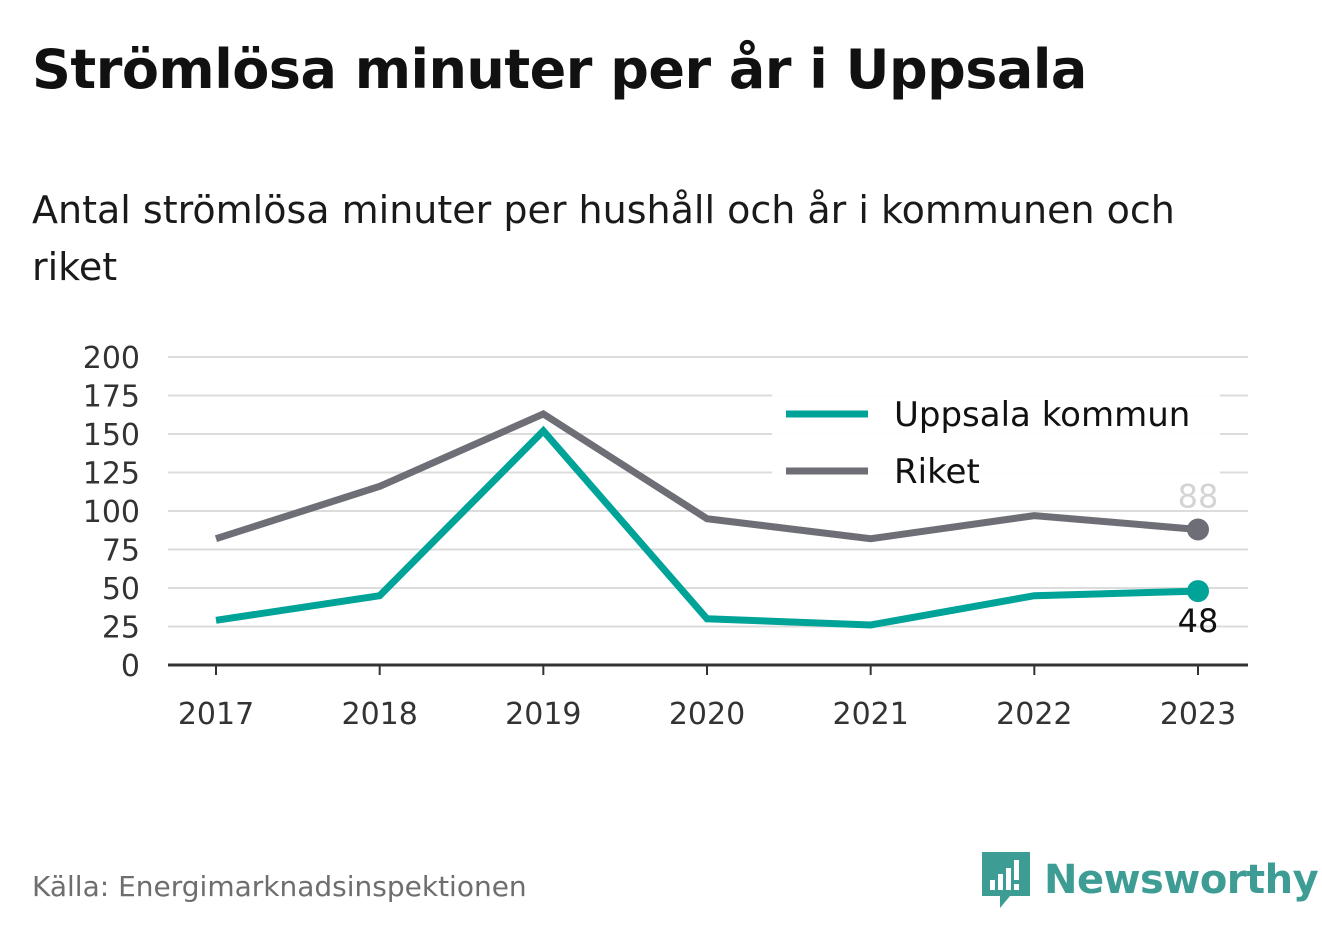 This screenshot has width=1322, height=939. I want to click on legend-label: Uppsala kommun, so click(1042, 415).